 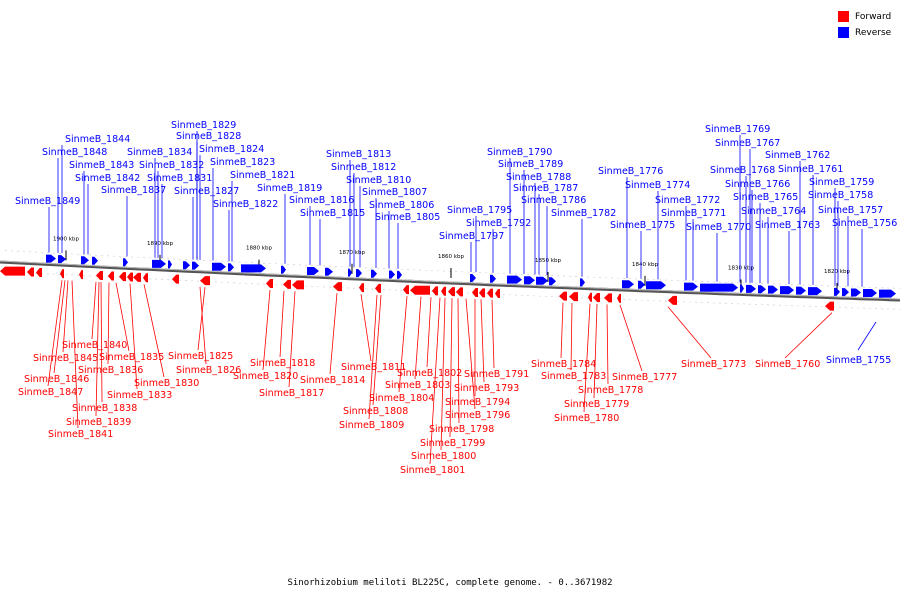 I want to click on forward-gene-label: SinmeB_1777, so click(x=644, y=377).